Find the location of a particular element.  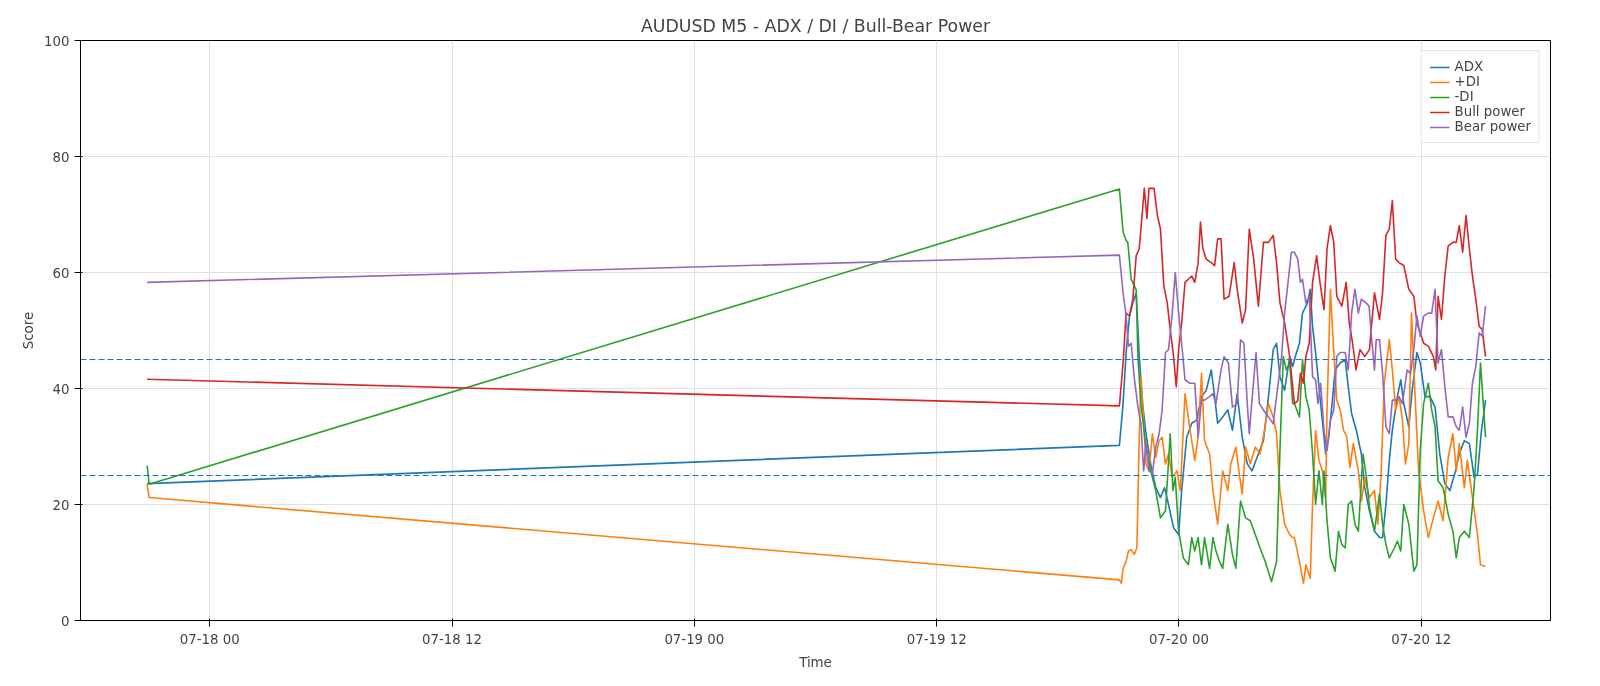

legend-label: ADX is located at coordinates (1469, 66).